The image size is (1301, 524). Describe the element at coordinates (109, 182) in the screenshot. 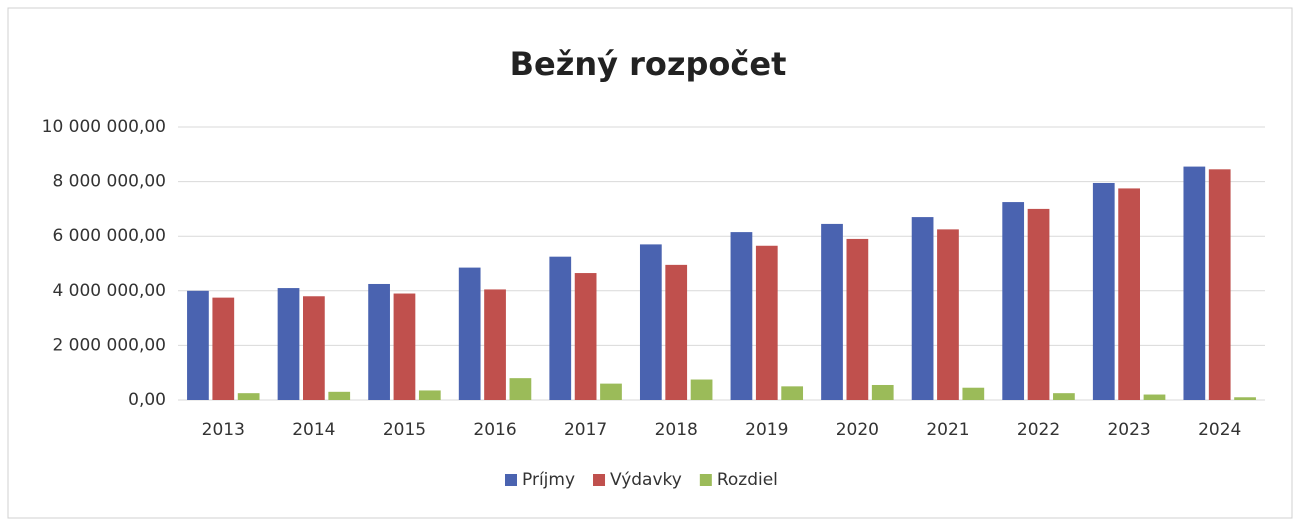

I see `y-tick-label: 8 000 000,00` at that location.